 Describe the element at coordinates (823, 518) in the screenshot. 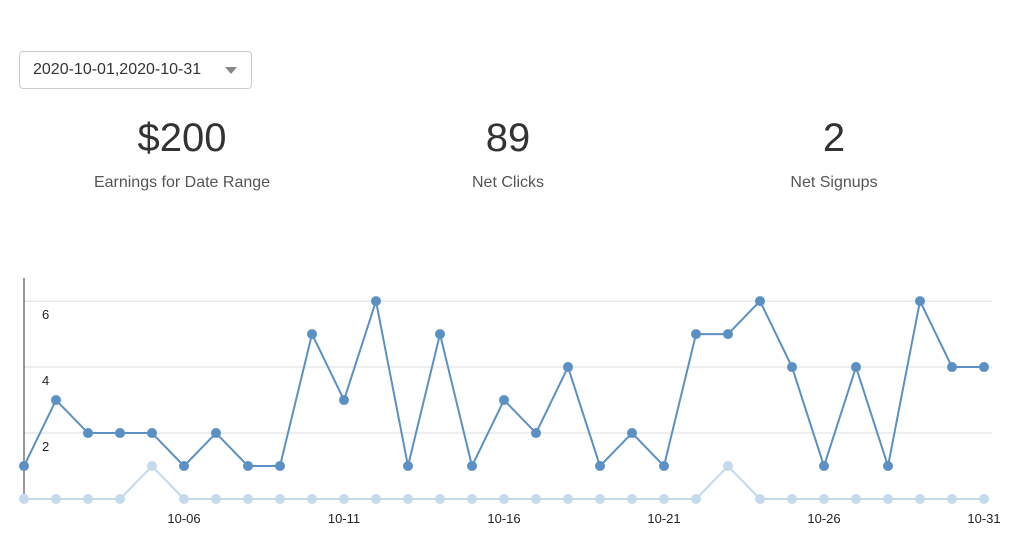

I see `x-tick-label: 10-26` at that location.